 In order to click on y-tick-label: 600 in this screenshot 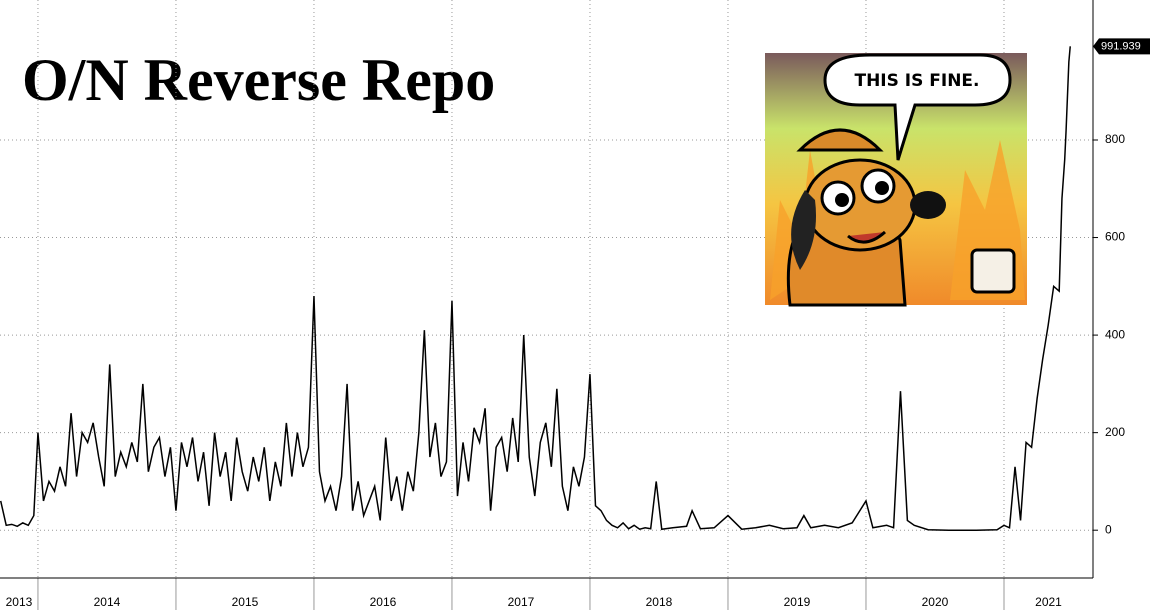, I will do `click(1115, 237)`.